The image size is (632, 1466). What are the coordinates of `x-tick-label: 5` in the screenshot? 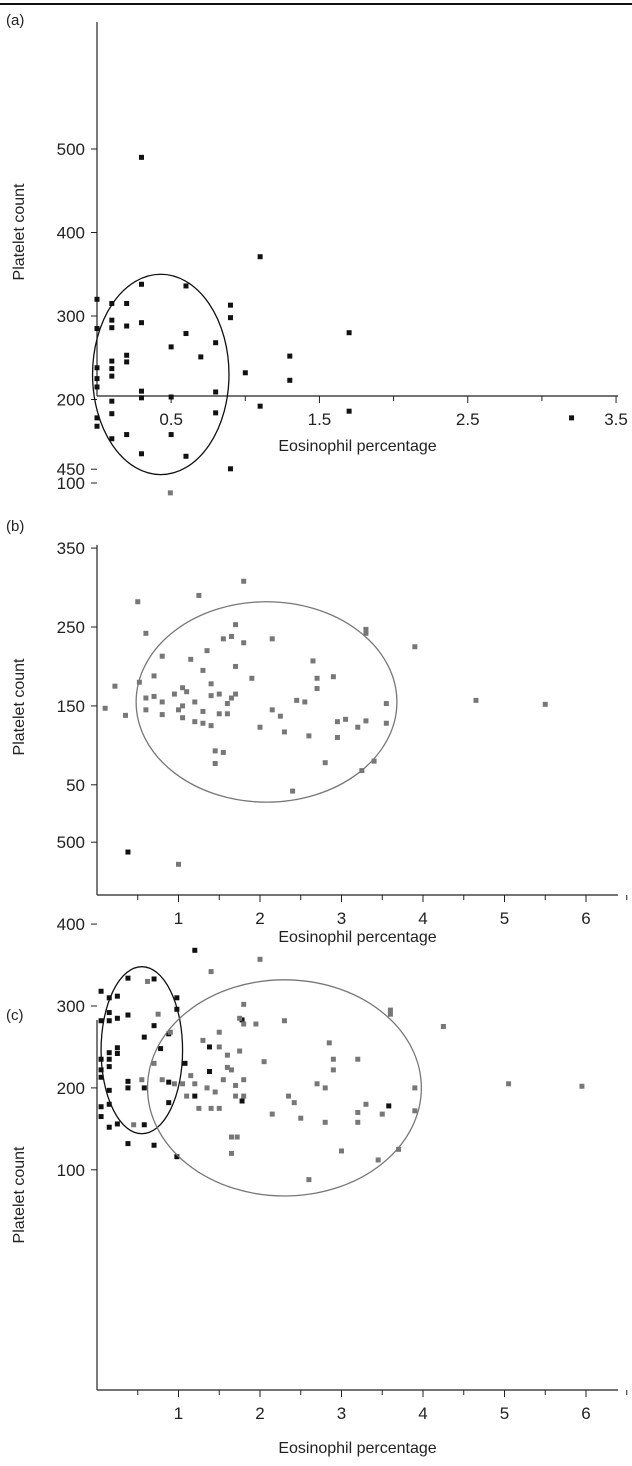 It's located at (504, 918).